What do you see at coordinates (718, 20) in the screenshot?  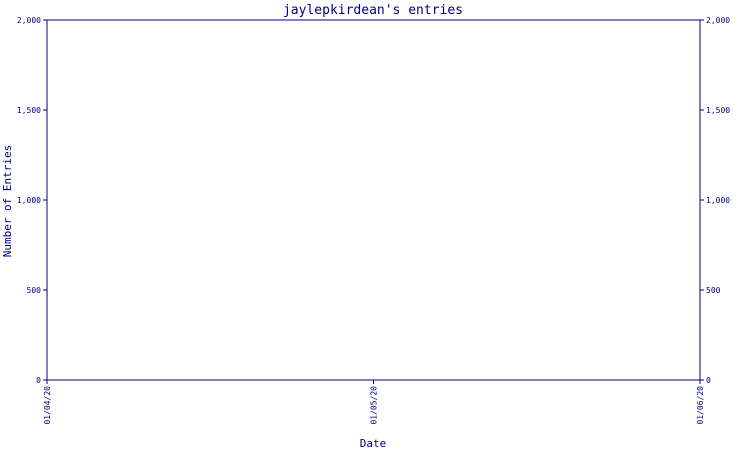 I see `y-tick-label-right-4: 2,000` at bounding box center [718, 20].